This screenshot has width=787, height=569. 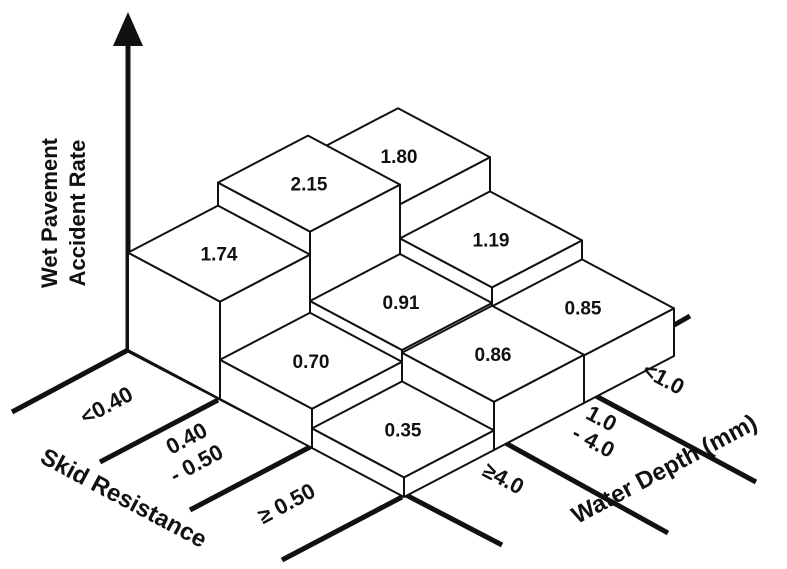 I want to click on water-tick-label-3: ≥4.0, so click(x=503, y=478).